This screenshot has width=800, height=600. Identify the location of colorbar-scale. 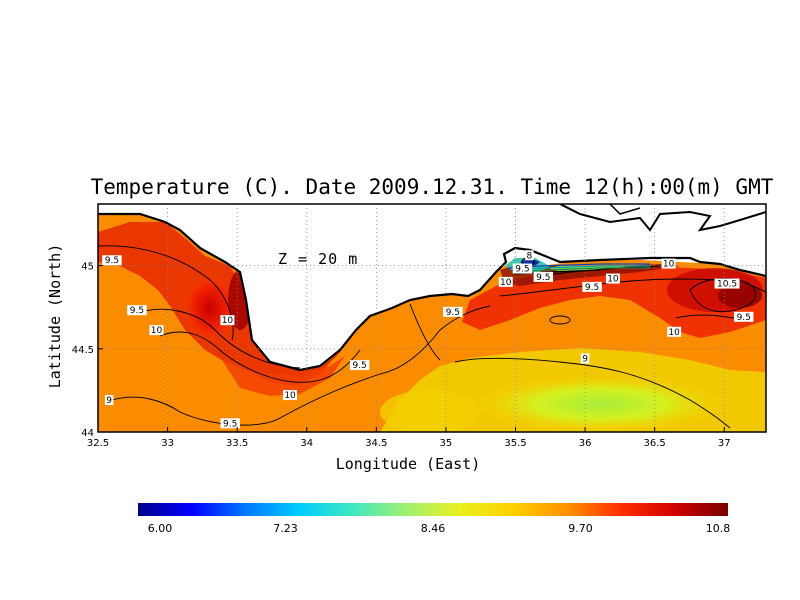
(433, 509).